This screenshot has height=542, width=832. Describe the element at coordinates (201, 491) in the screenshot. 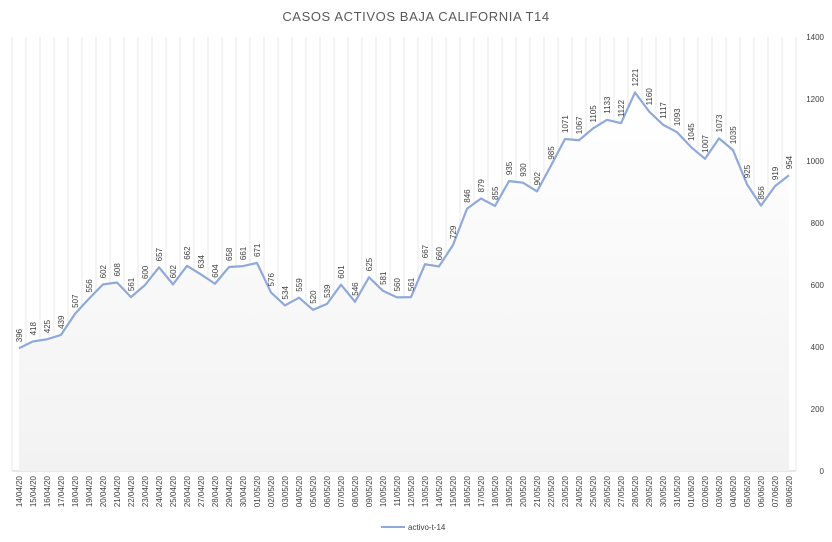

I see `x-tick-label: 27/04/20` at that location.